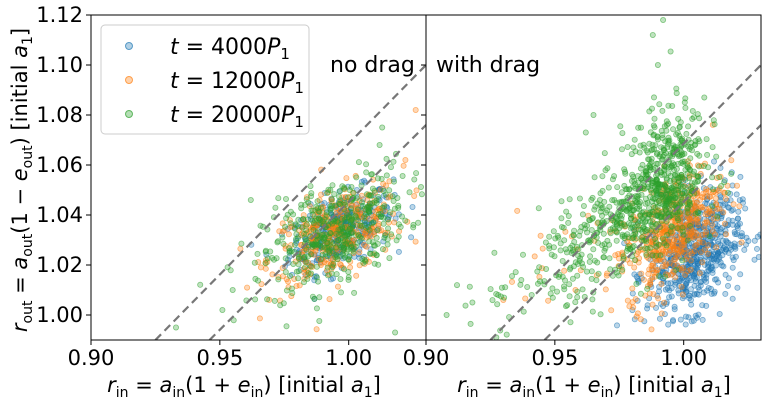 This screenshot has height=407, width=767. What do you see at coordinates (683, 358) in the screenshot?
I see `x-tick-label: 1.00` at bounding box center [683, 358].